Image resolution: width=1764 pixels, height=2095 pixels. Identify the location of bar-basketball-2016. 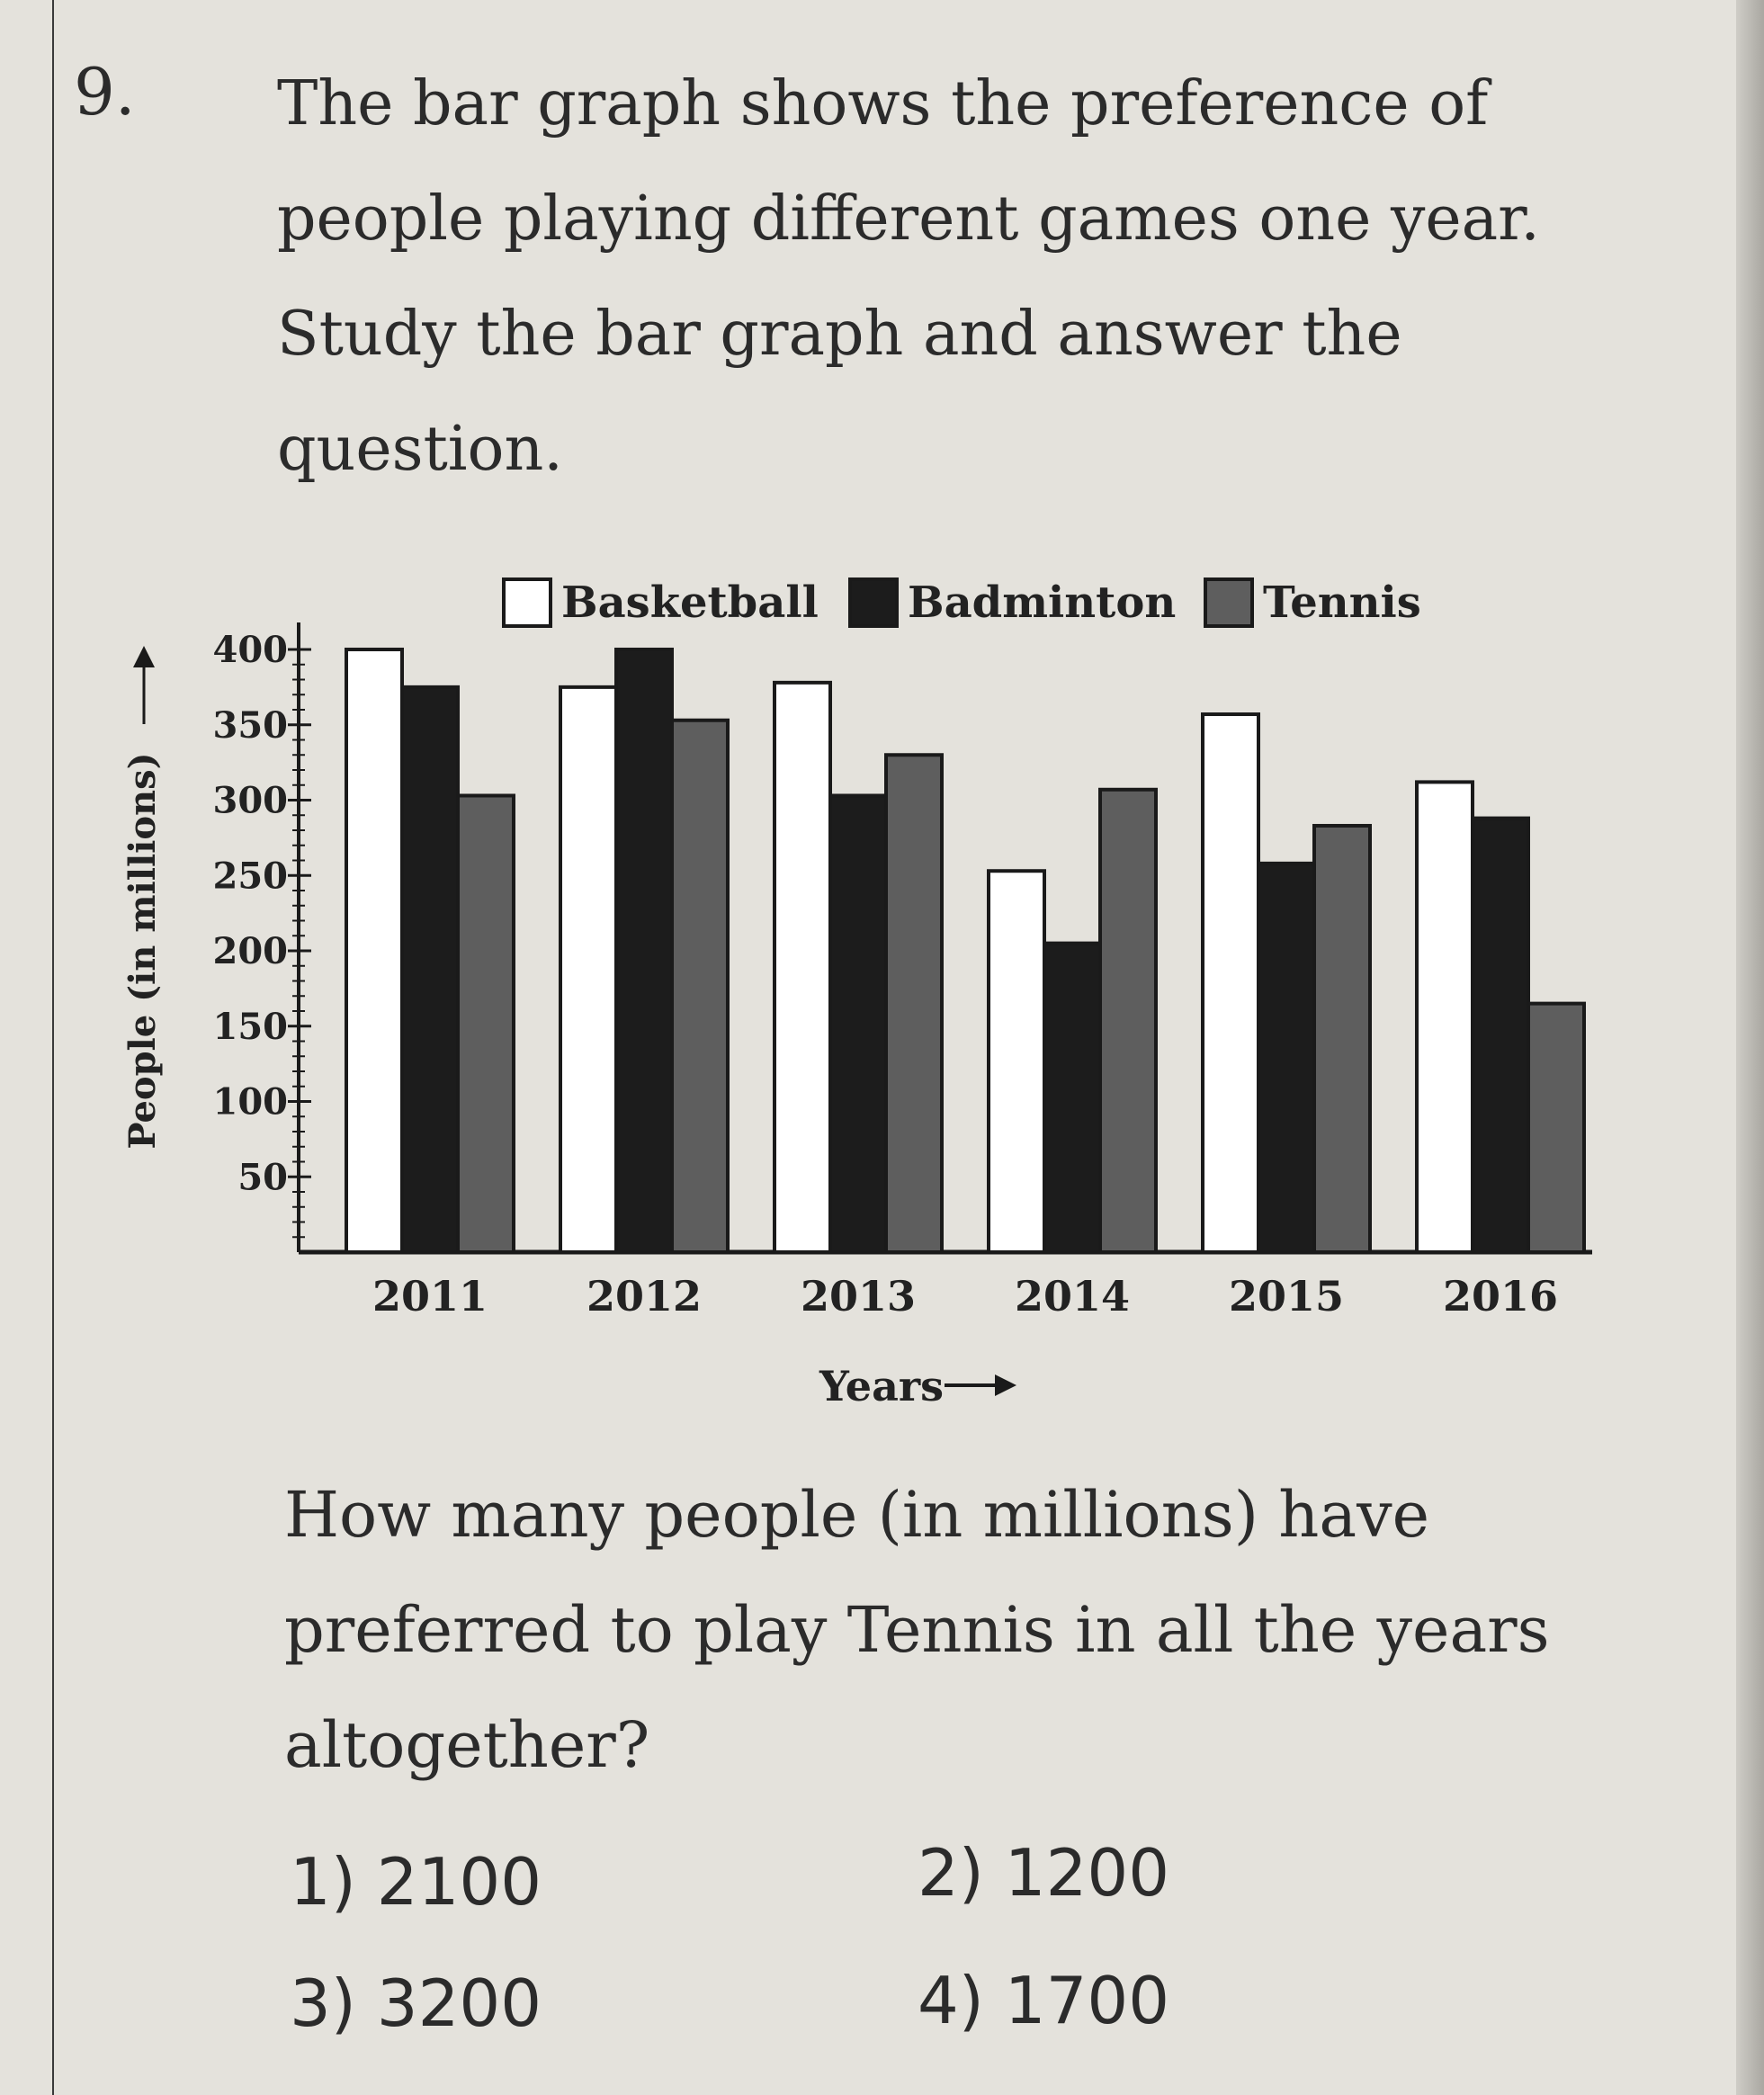
(1444, 1017).